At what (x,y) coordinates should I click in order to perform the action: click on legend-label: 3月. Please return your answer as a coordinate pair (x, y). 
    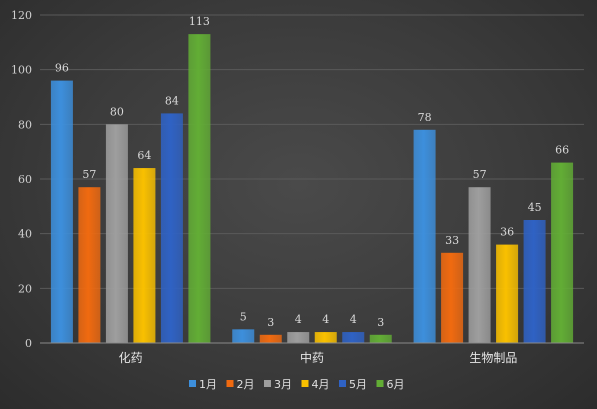
    Looking at the image, I should click on (283, 384).